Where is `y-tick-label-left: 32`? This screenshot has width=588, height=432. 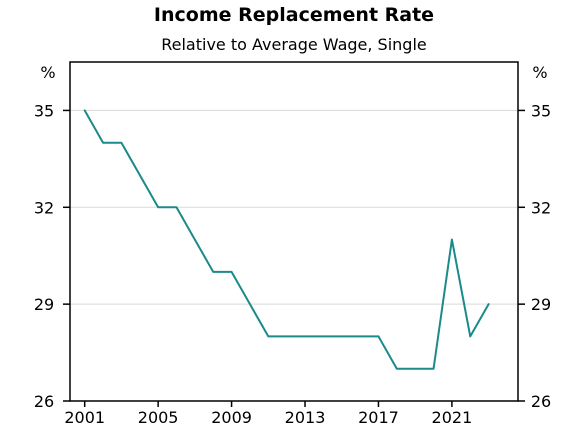
y-tick-label-left: 32 is located at coordinates (44, 207).